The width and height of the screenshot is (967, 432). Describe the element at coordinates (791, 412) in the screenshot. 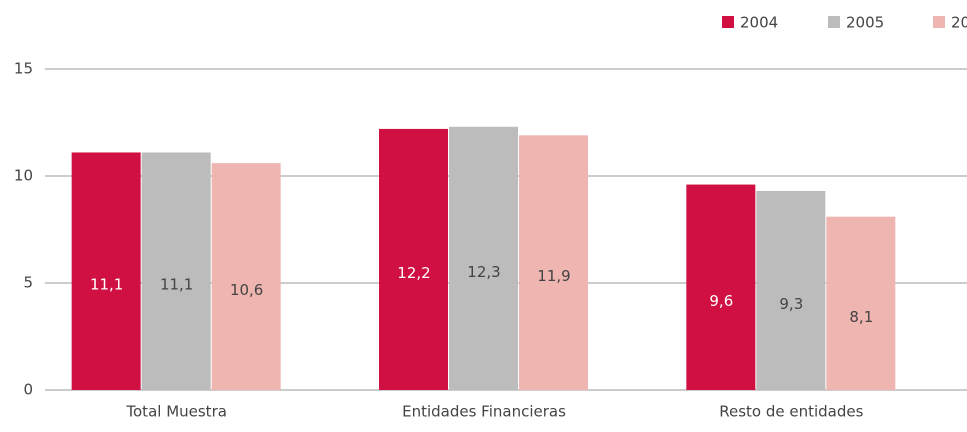

I see `x-tick-label: Resto de entidades` at that location.